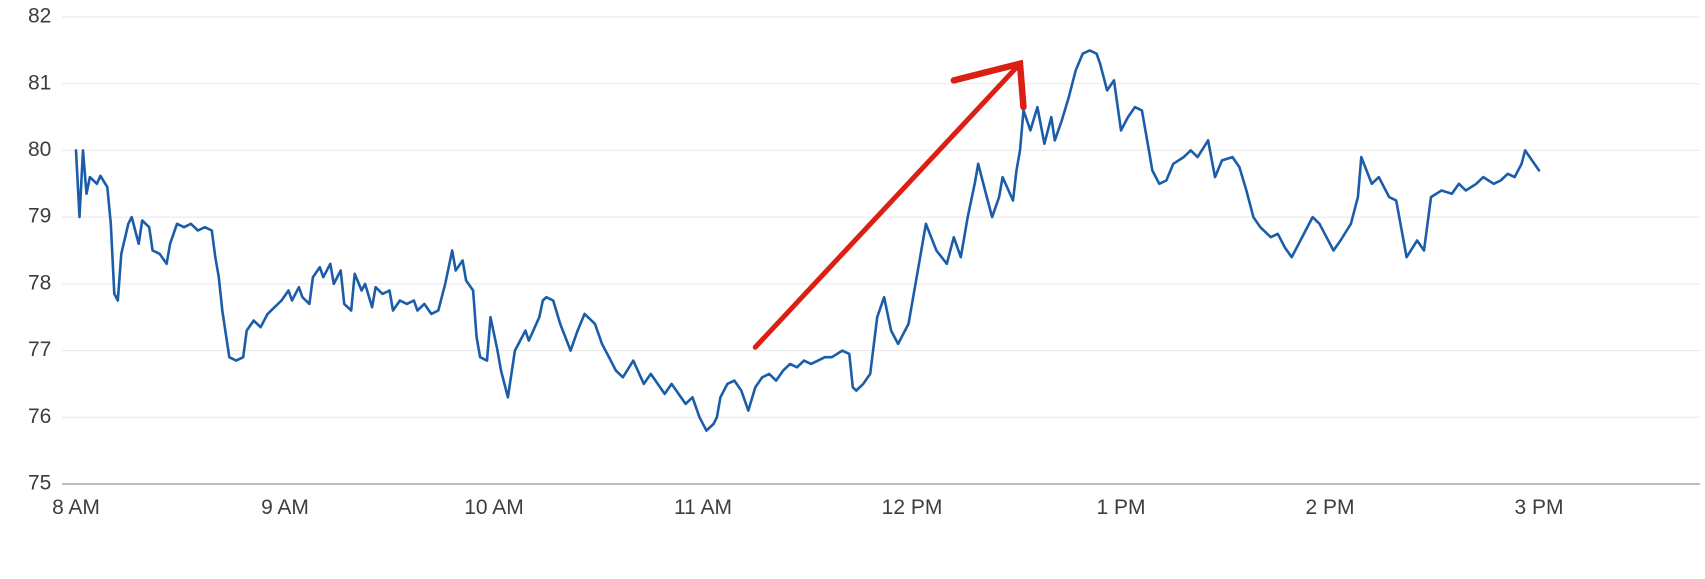 The height and width of the screenshot is (579, 1705). Describe the element at coordinates (494, 507) in the screenshot. I see `x-axis-tick-label: 10 AM` at that location.